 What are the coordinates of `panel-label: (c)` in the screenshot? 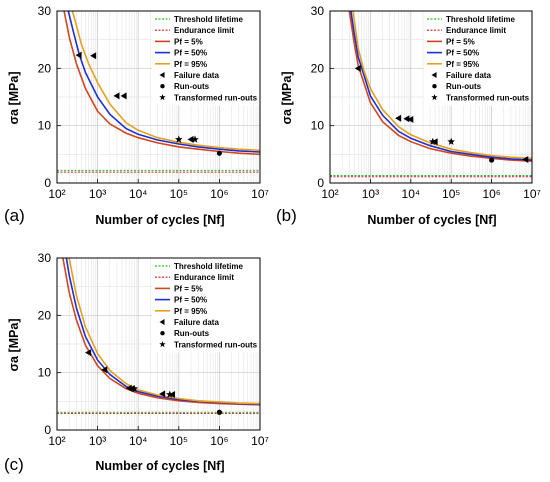 It's located at (14, 464).